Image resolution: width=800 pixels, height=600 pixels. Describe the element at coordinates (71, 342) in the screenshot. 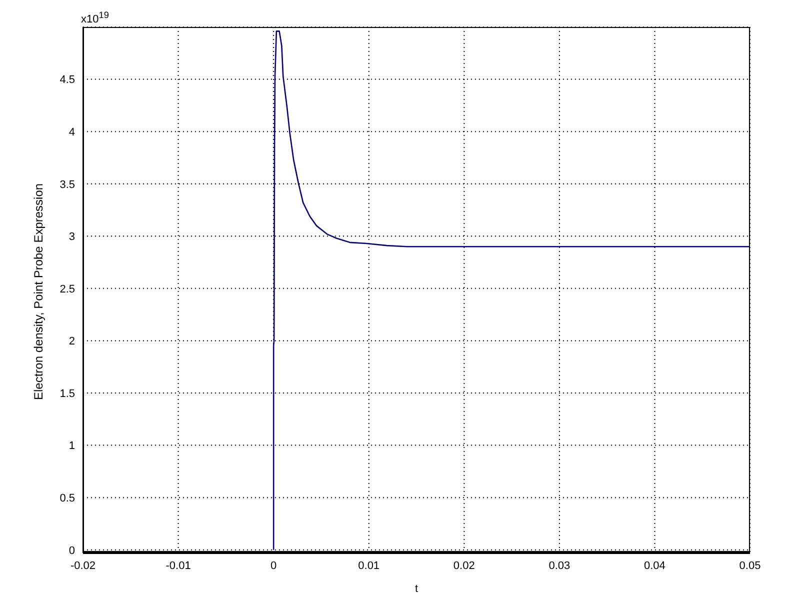

I see `y-tick-label: 2` at that location.